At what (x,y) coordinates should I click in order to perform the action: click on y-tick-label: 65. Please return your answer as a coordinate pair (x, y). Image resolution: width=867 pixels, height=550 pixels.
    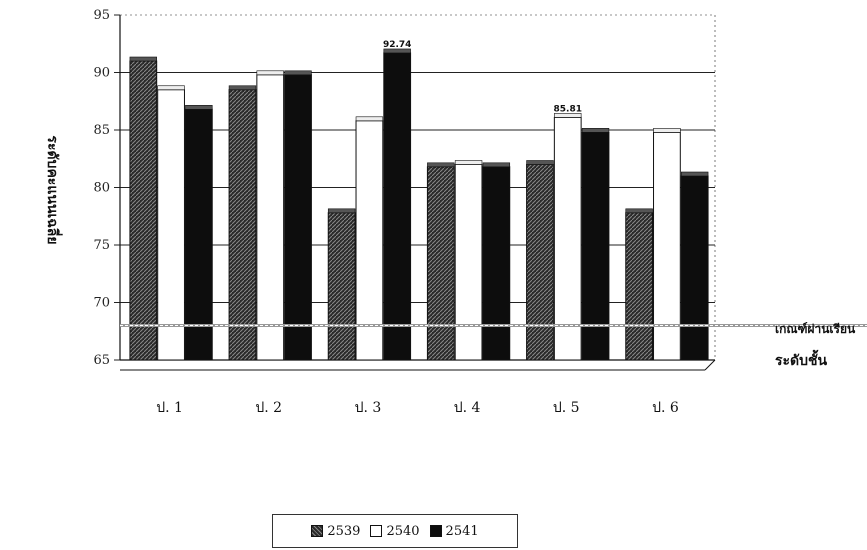
    Looking at the image, I should click on (101, 360).